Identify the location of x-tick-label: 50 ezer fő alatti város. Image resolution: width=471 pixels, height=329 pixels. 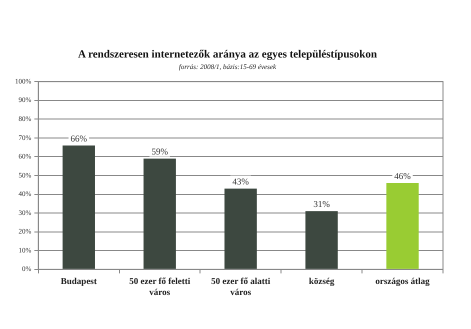
(241, 286).